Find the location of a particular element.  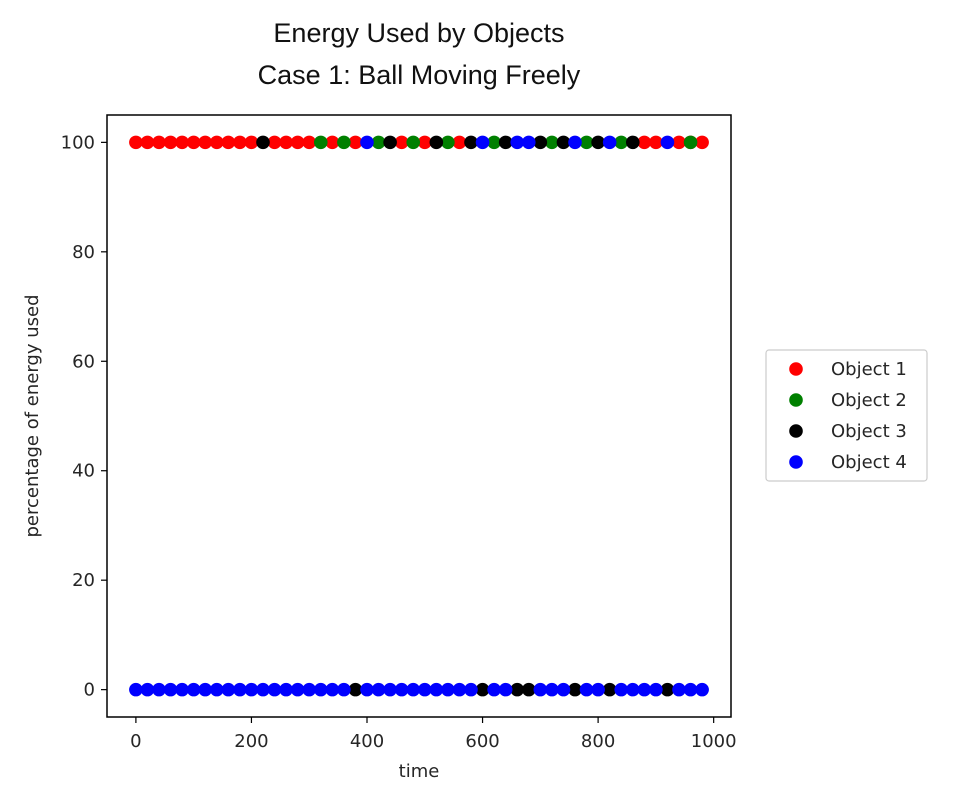

legend-label: Object 1 is located at coordinates (869, 369).